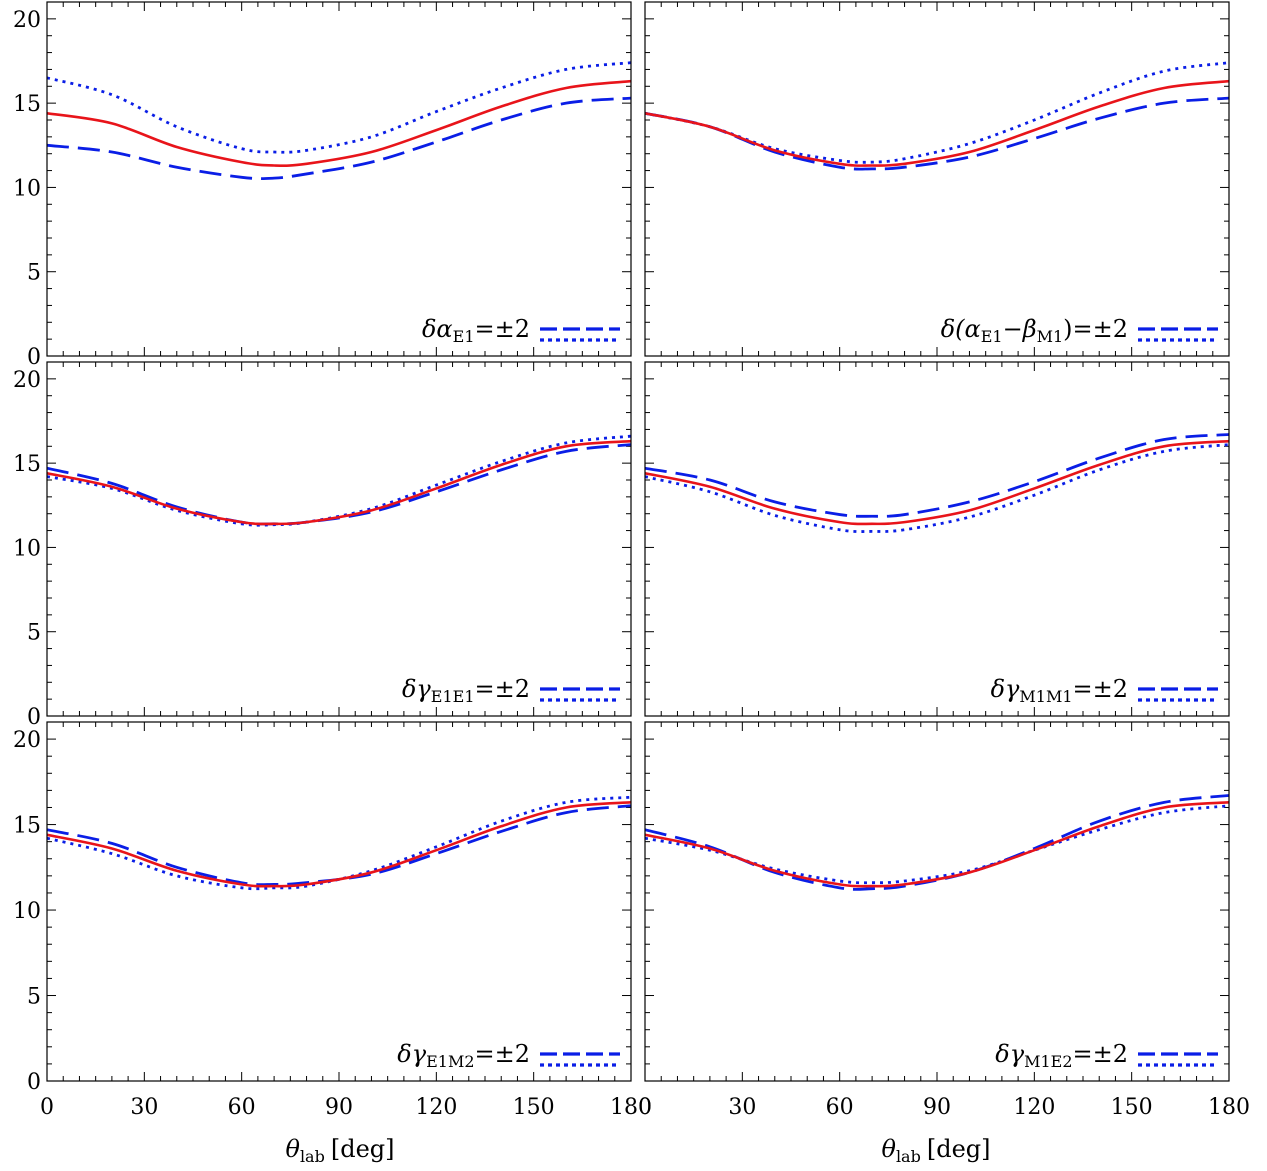 This screenshot has height=1171, width=1267. I want to click on panel-2: δ(αE1−βM1)=±2, so click(937, 179).